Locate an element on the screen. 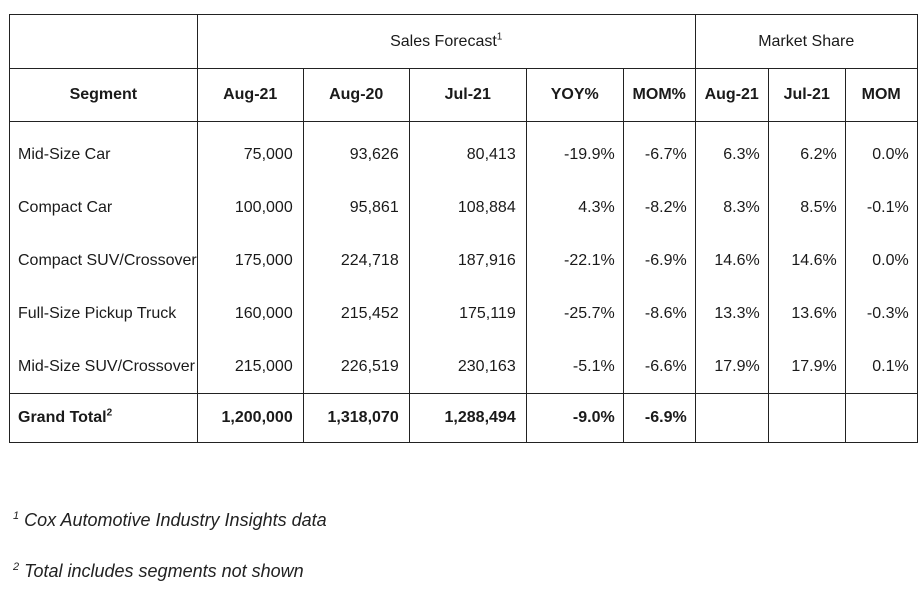 The width and height of the screenshot is (920, 613). footnote-text: Cox Automotive Industry Insights data is located at coordinates (175, 520).